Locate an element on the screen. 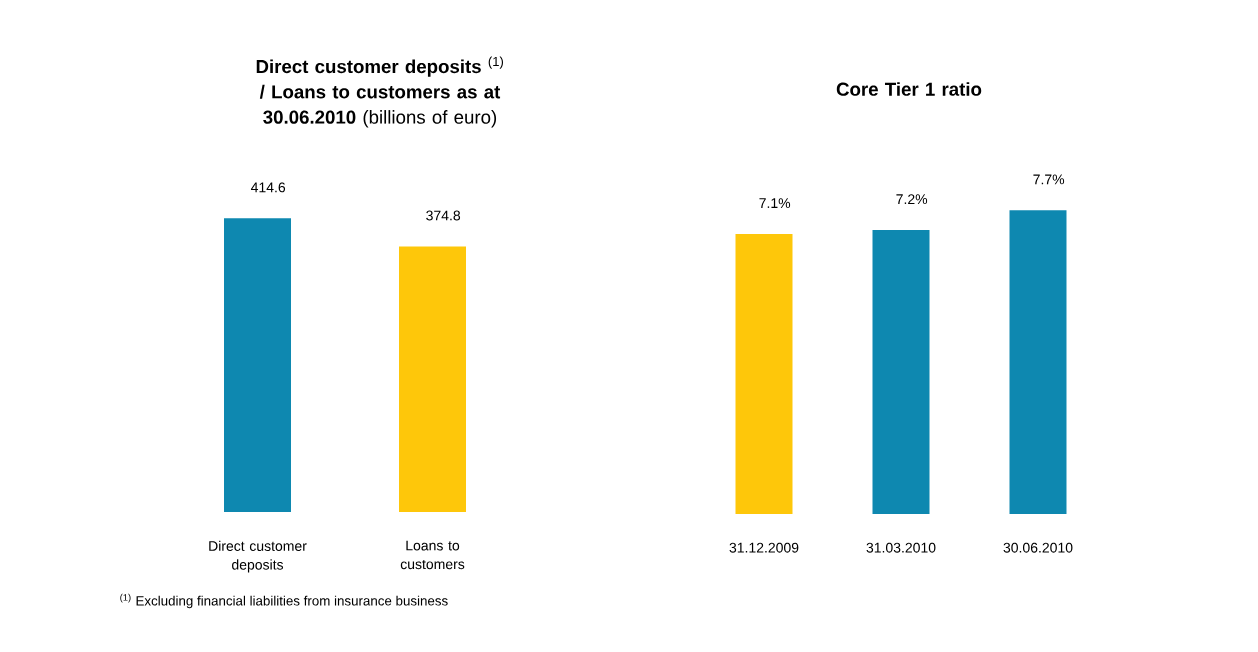 This screenshot has height=652, width=1258. data-label: 414.6 is located at coordinates (268, 187).